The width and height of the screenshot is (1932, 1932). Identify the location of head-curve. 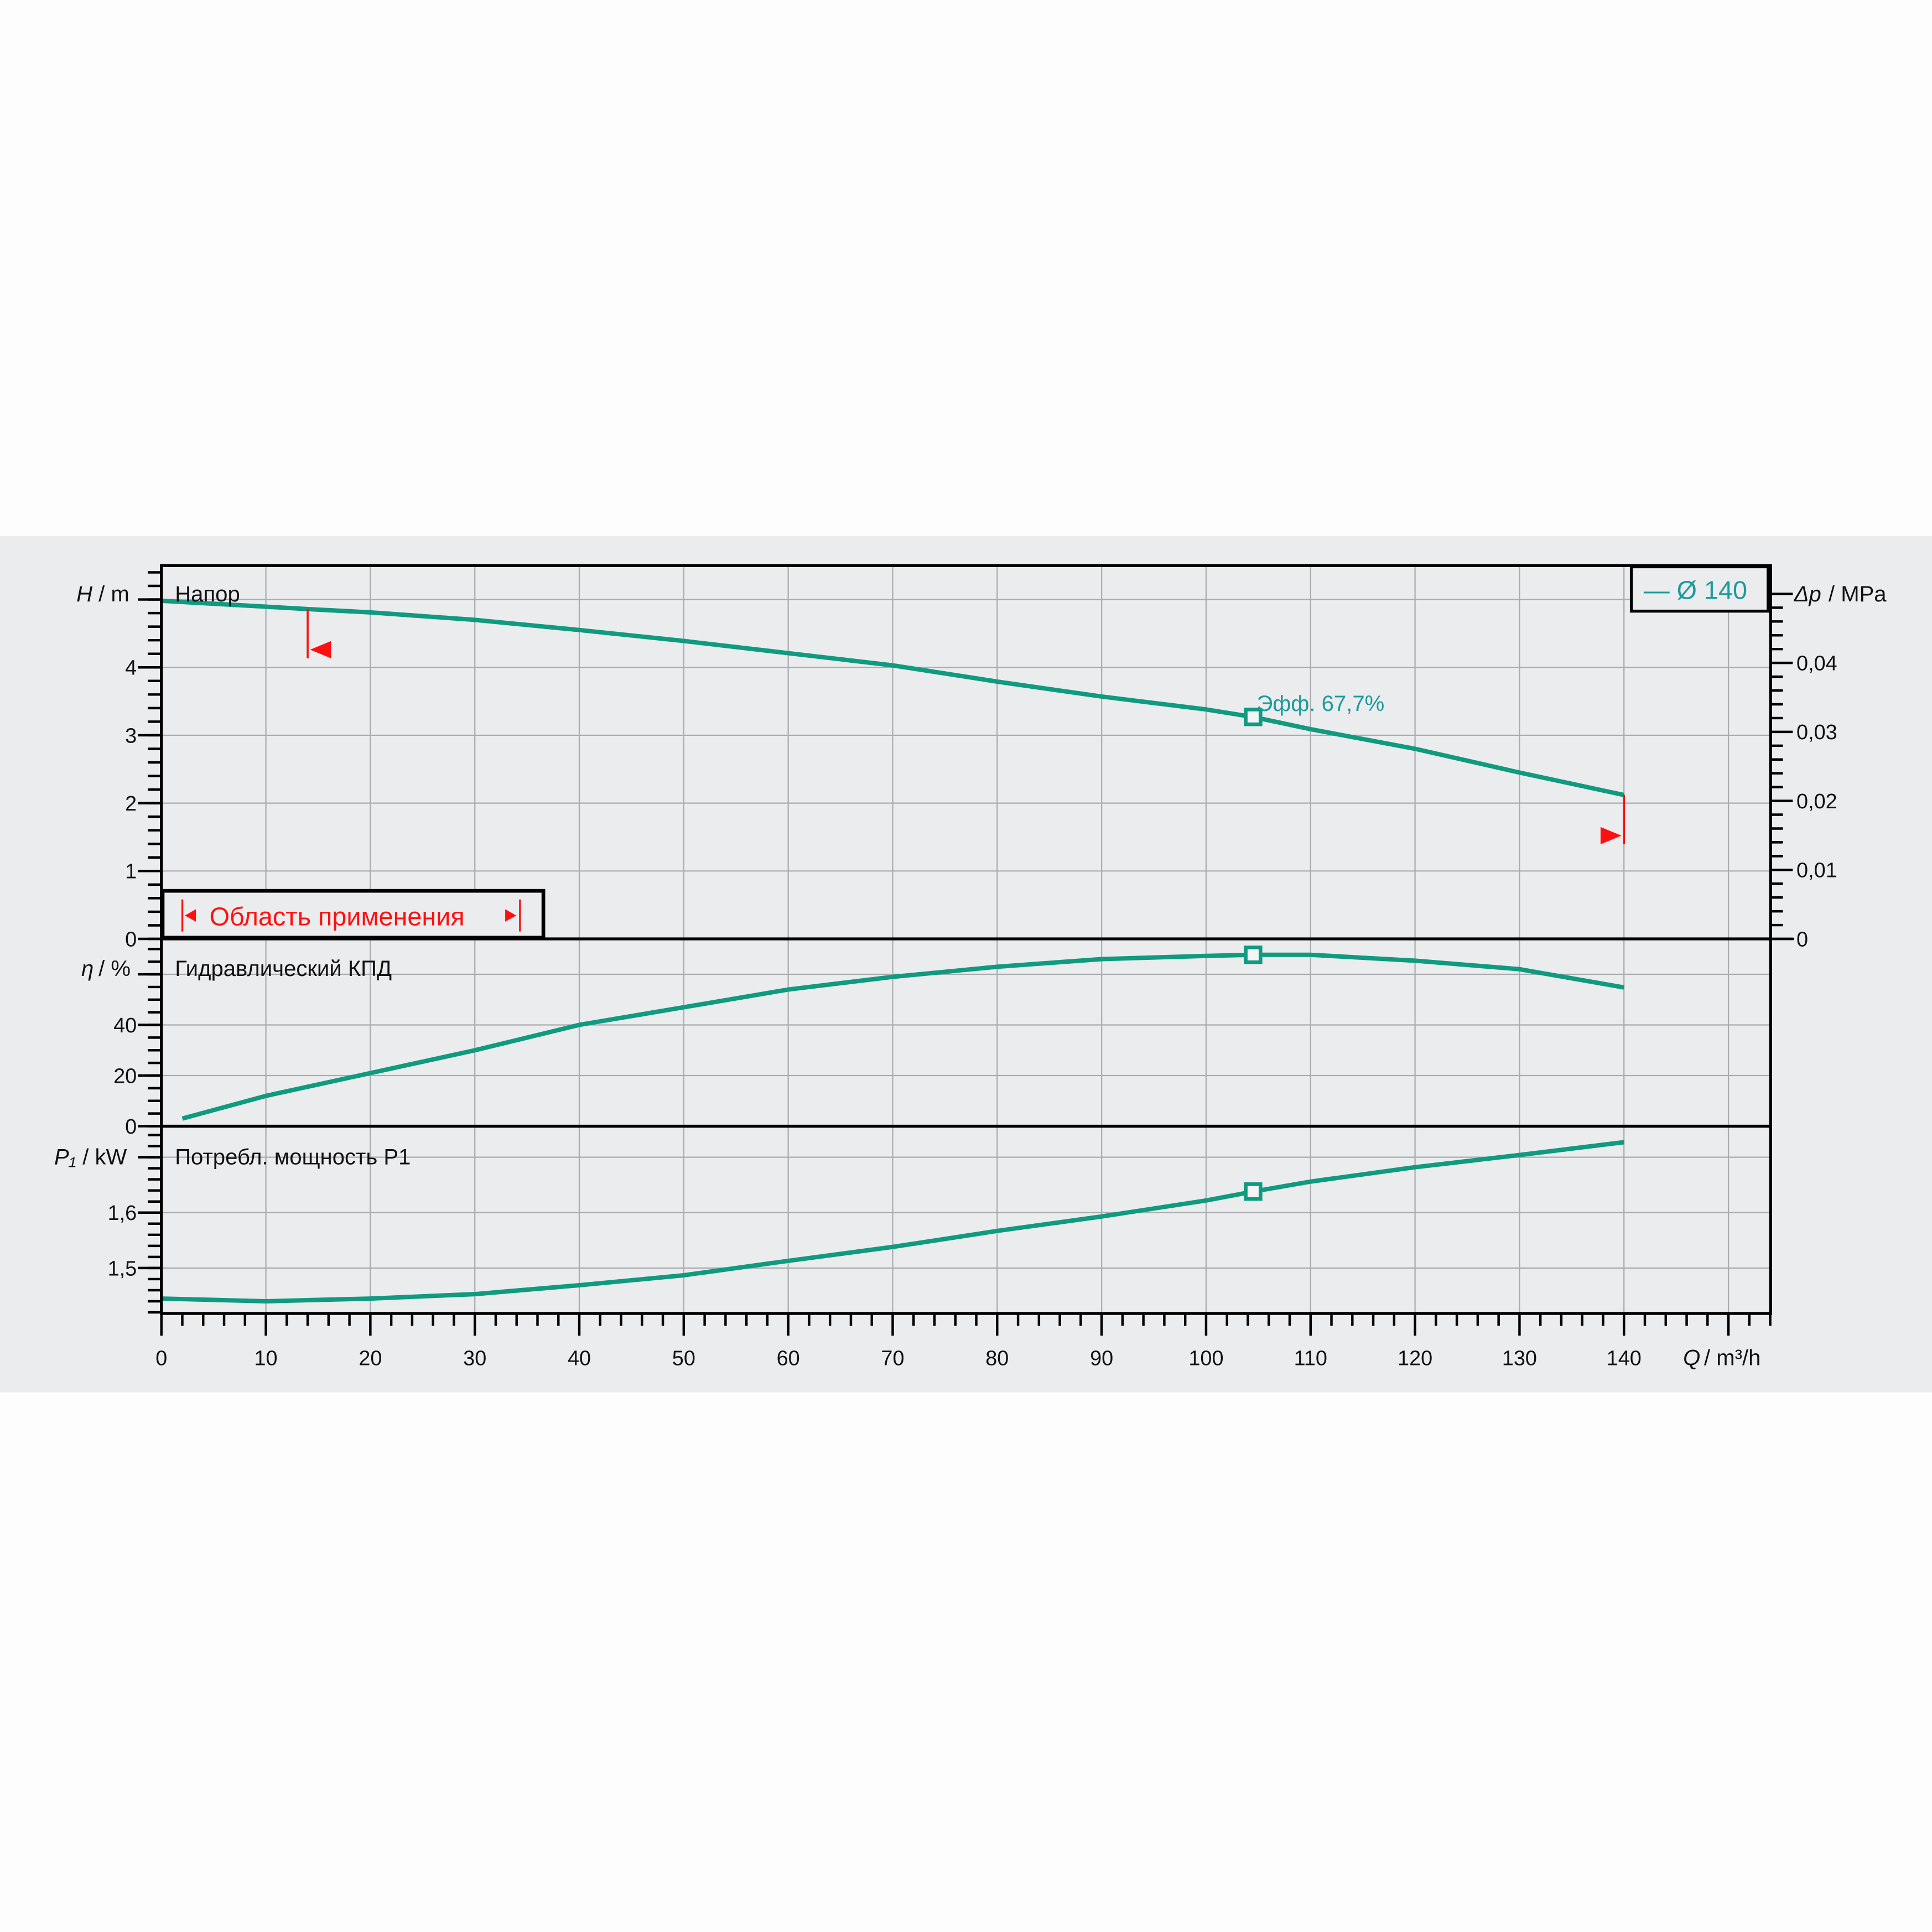
(893, 698).